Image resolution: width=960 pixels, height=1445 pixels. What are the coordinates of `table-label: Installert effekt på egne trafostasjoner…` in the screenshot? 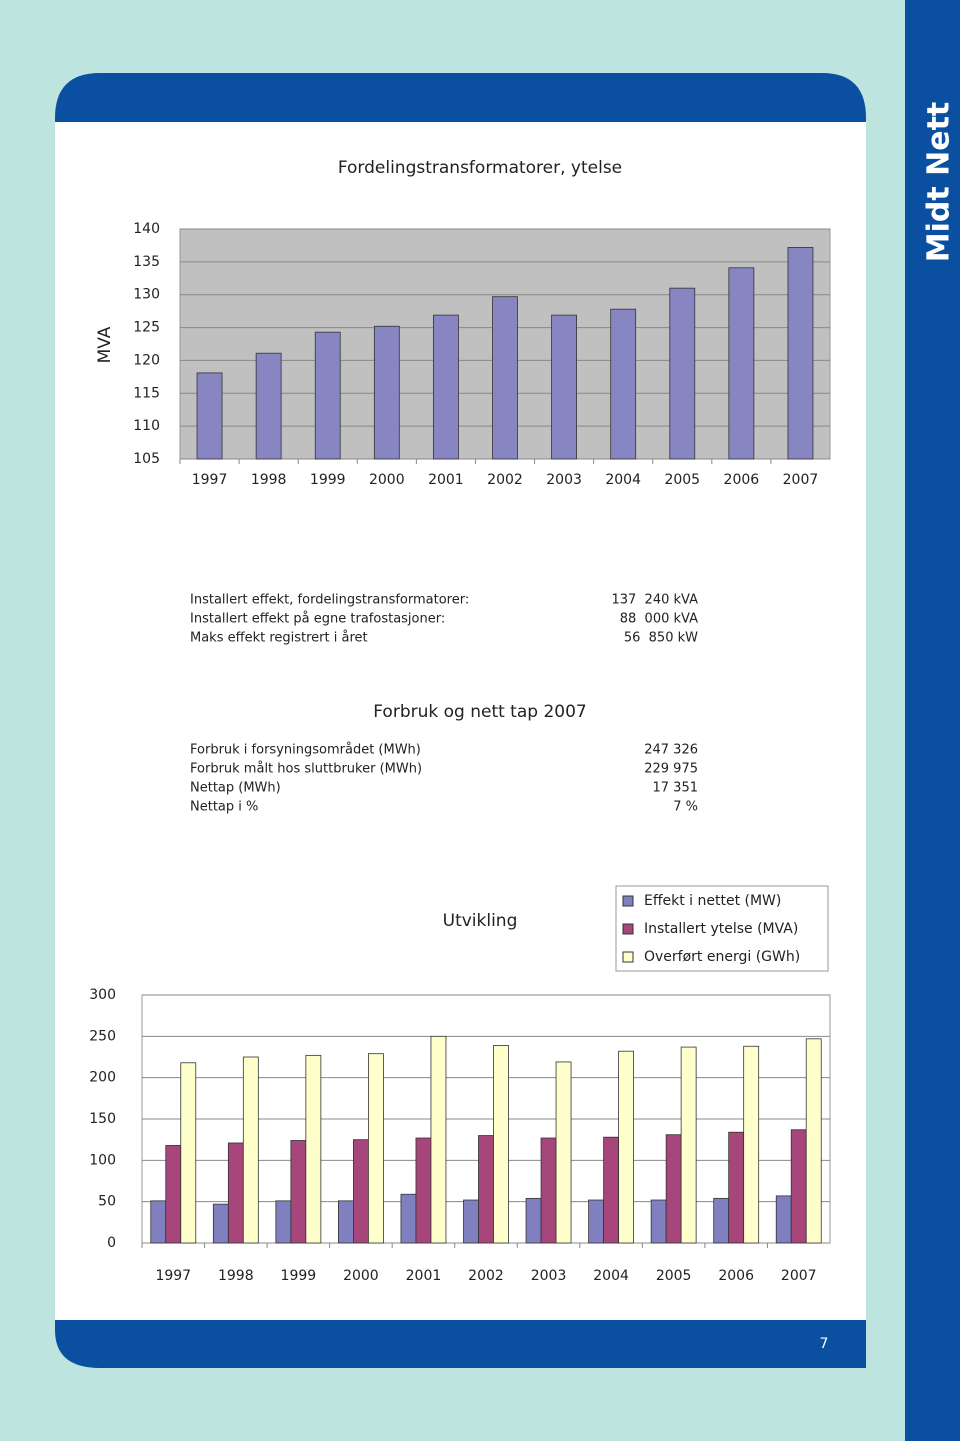 It's located at (317, 619).